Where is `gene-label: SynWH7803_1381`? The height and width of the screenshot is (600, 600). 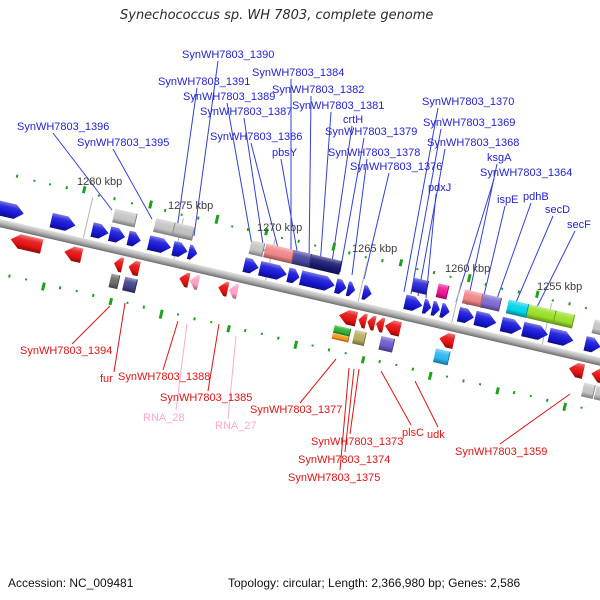
gene-label: SynWH7803_1381 is located at coordinates (338, 106).